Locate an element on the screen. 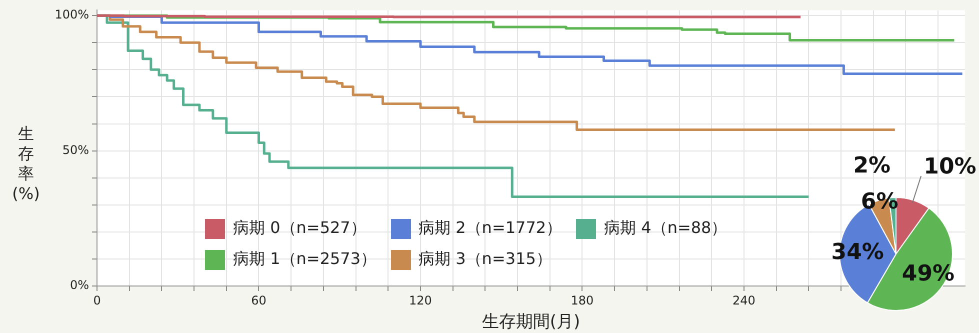 This screenshot has width=979, height=333. x-tick-label: 120 is located at coordinates (420, 300).